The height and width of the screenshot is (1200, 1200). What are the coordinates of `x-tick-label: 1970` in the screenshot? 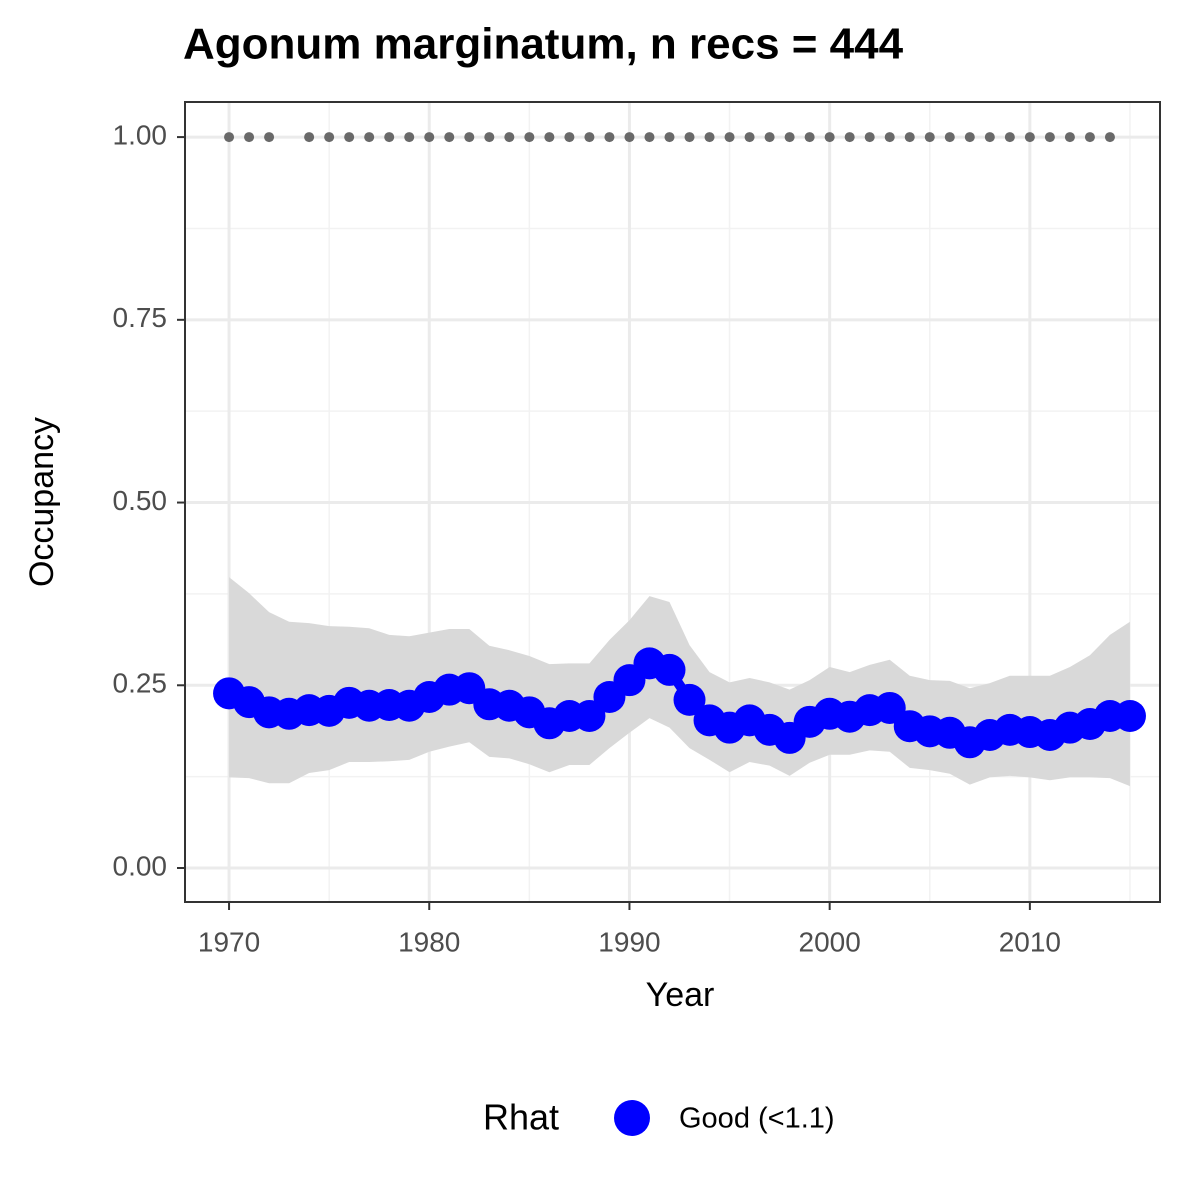 It's located at (229, 941).